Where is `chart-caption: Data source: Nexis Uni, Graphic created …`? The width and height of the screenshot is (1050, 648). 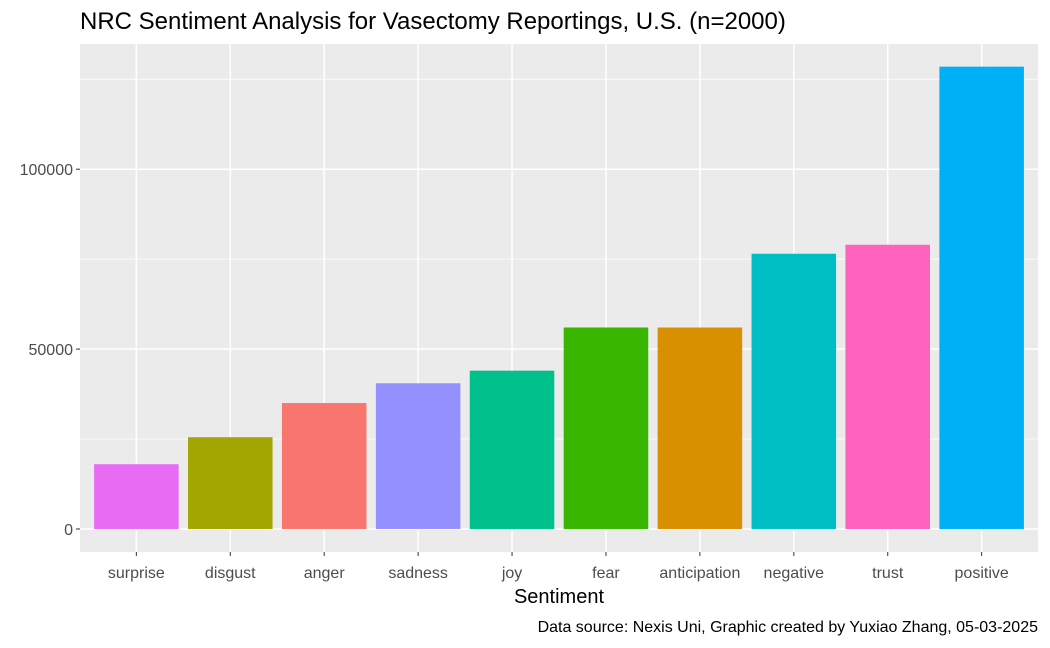 chart-caption: Data source: Nexis Uni, Graphic created … is located at coordinates (787, 627).